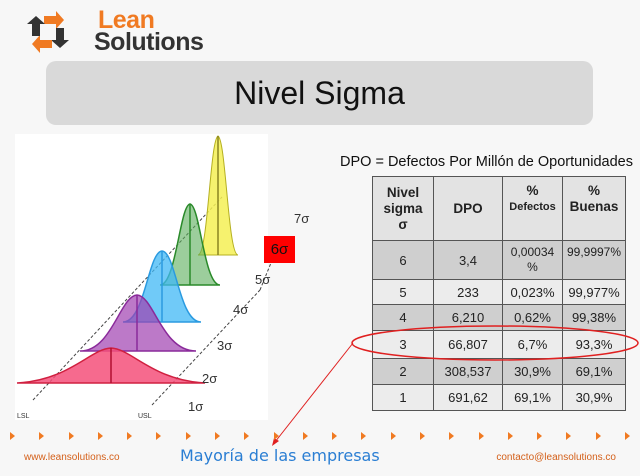 The width and height of the screenshot is (640, 476). Describe the element at coordinates (594, 260) in the screenshot. I see `cell-buenas: 99,9997%` at that location.